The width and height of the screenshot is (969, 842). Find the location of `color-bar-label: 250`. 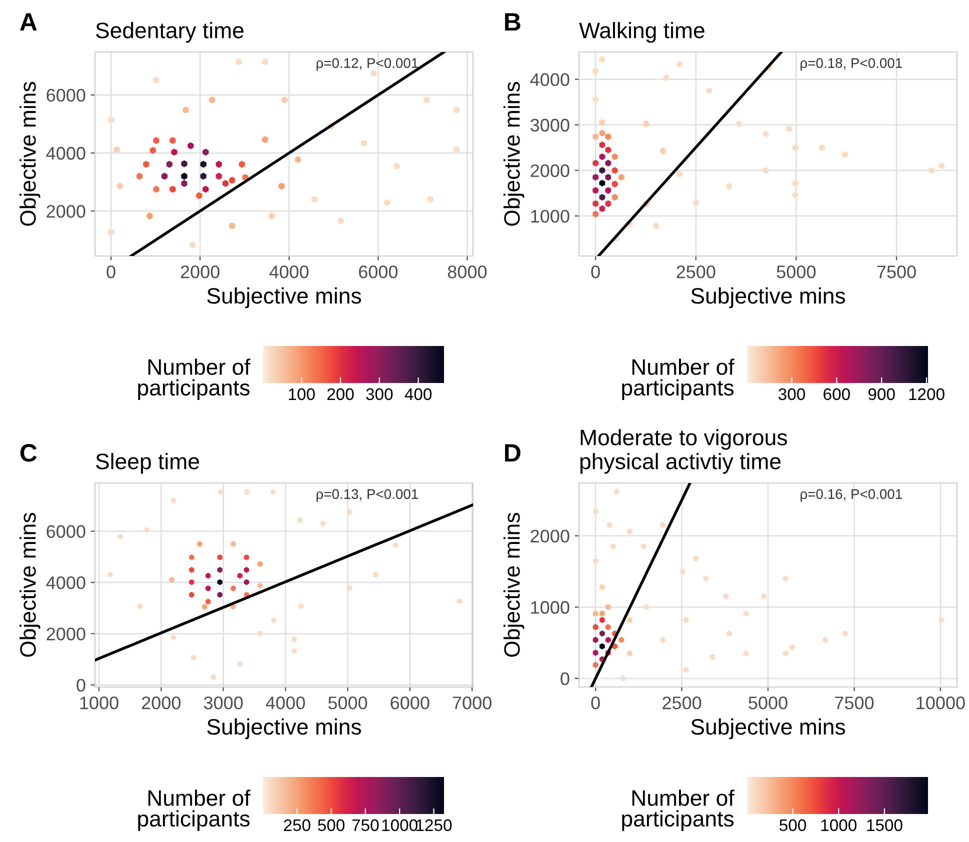

color-bar-label: 250 is located at coordinates (297, 825).